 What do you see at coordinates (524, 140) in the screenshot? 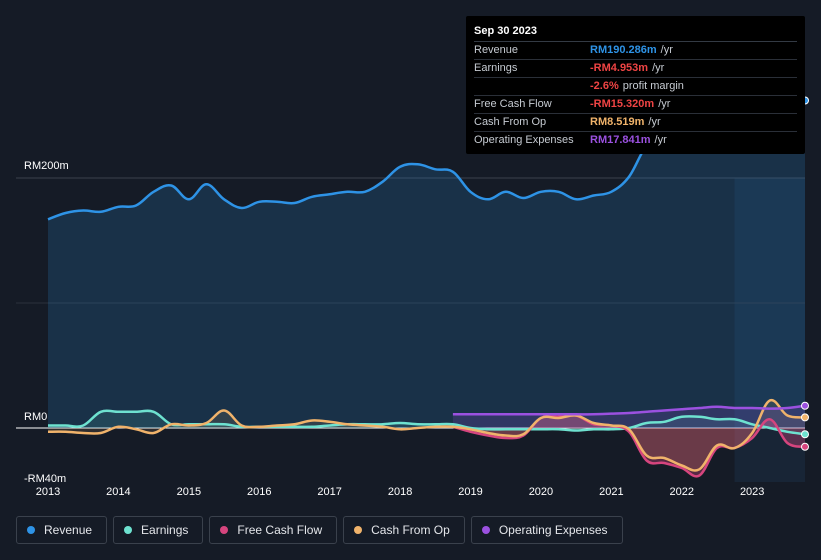
I see `tooltip-label: Operating Expenses` at bounding box center [524, 140].